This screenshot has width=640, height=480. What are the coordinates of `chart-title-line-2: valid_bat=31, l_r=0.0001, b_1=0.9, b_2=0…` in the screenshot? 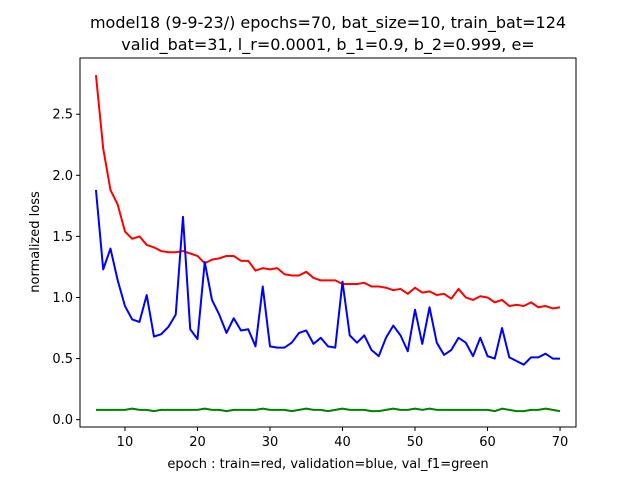 It's located at (327, 45).